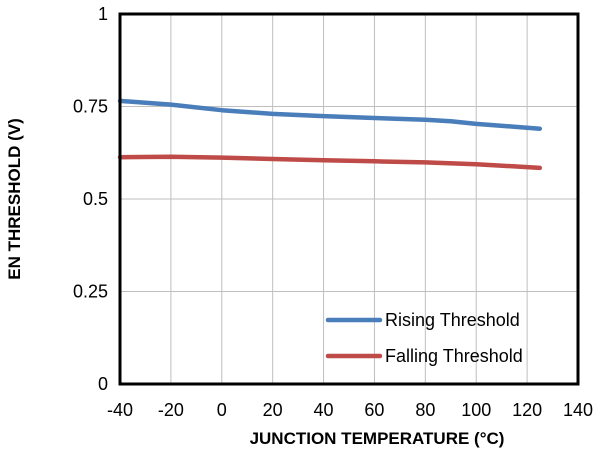 The image size is (600, 450). What do you see at coordinates (273, 410) in the screenshot?
I see `x-tick-label: 20` at bounding box center [273, 410].